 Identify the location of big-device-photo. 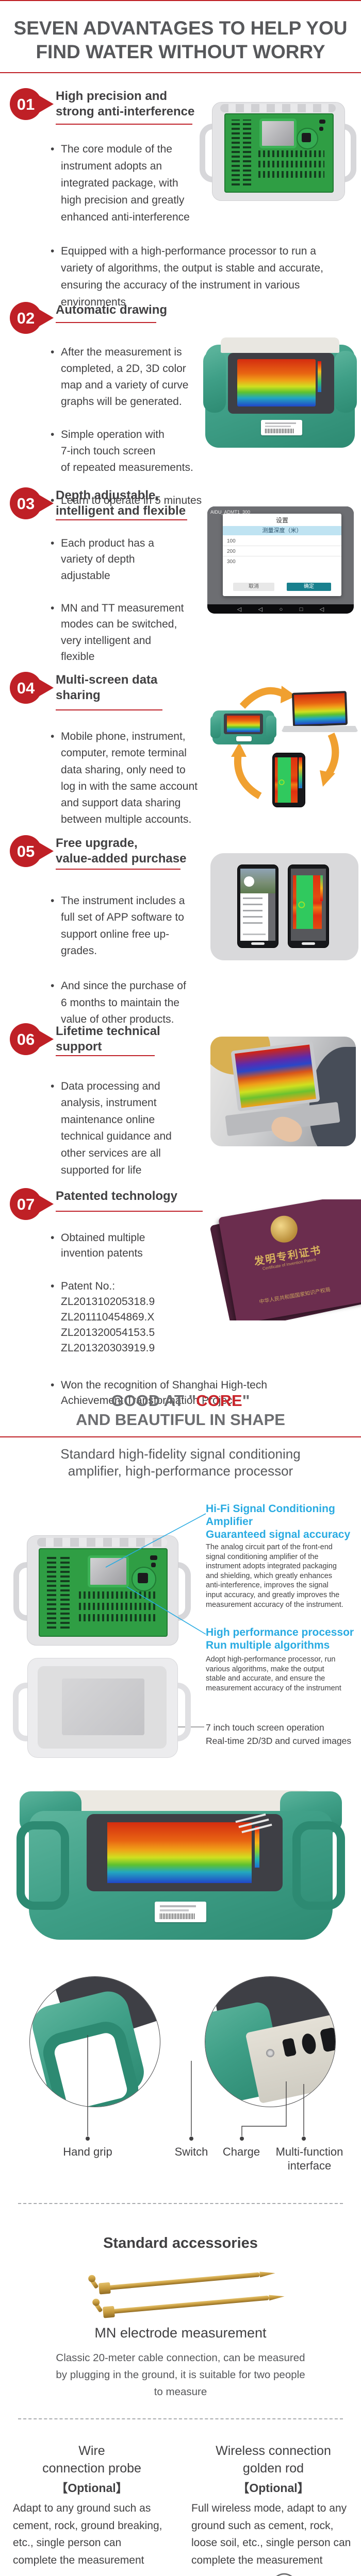
(181, 1865).